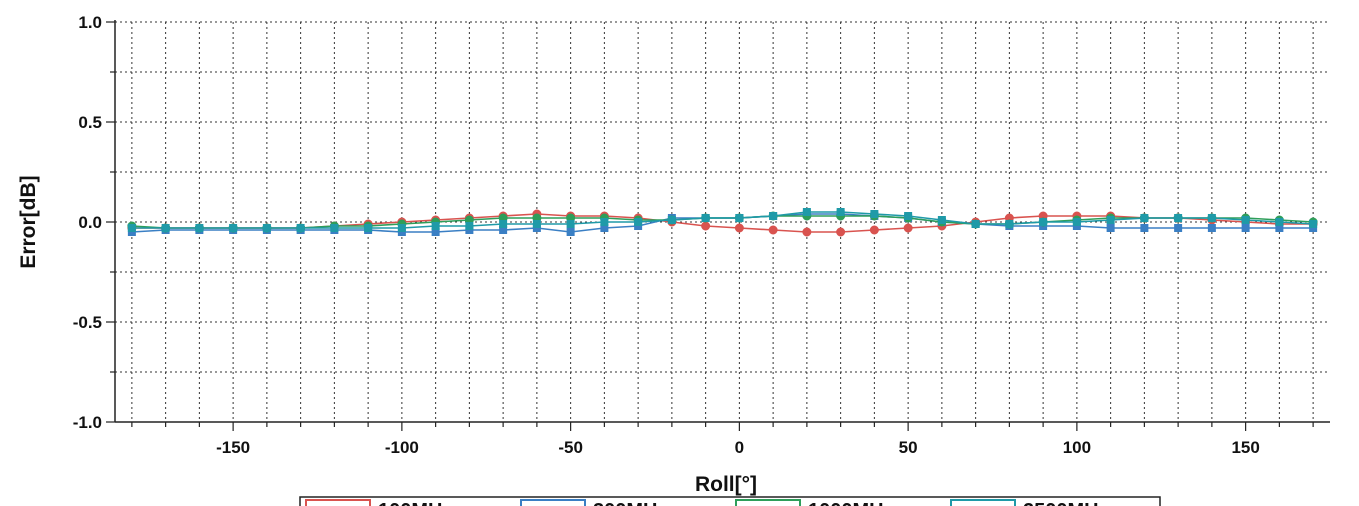 The width and height of the screenshot is (1359, 506). Describe the element at coordinates (851, 503) in the screenshot. I see `legend-label: 1000MHz` at that location.